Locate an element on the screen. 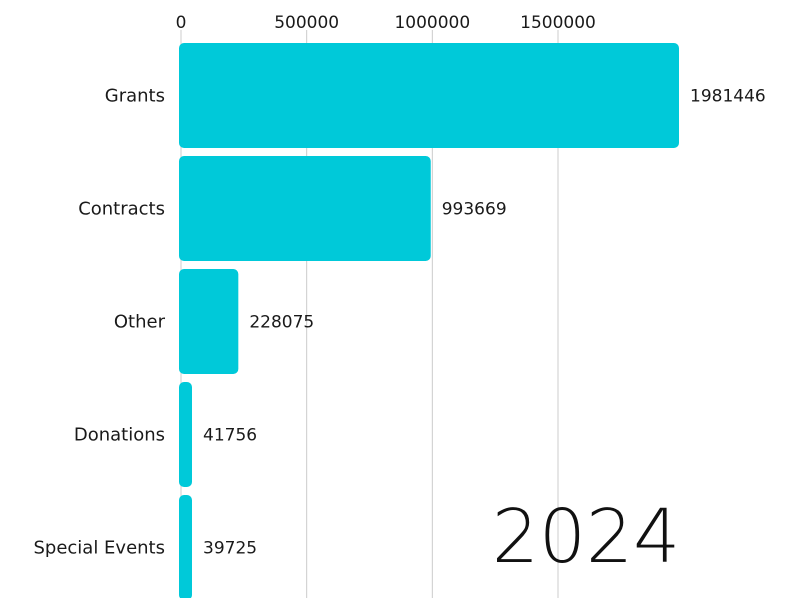 Image resolution: width=791 pixels, height=598 pixels. category-label: Contracts is located at coordinates (121, 209).